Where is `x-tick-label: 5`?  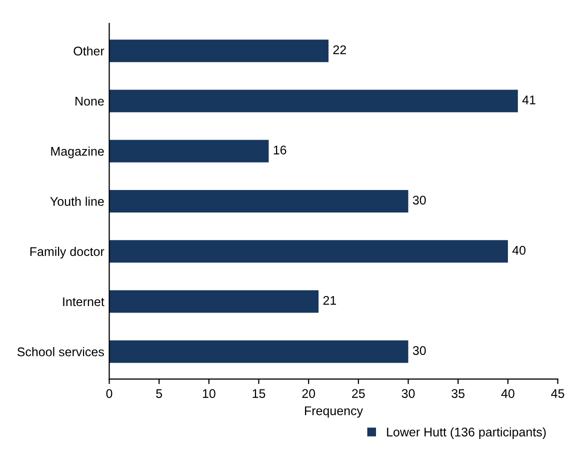 x-tick-label: 5 is located at coordinates (159, 393).